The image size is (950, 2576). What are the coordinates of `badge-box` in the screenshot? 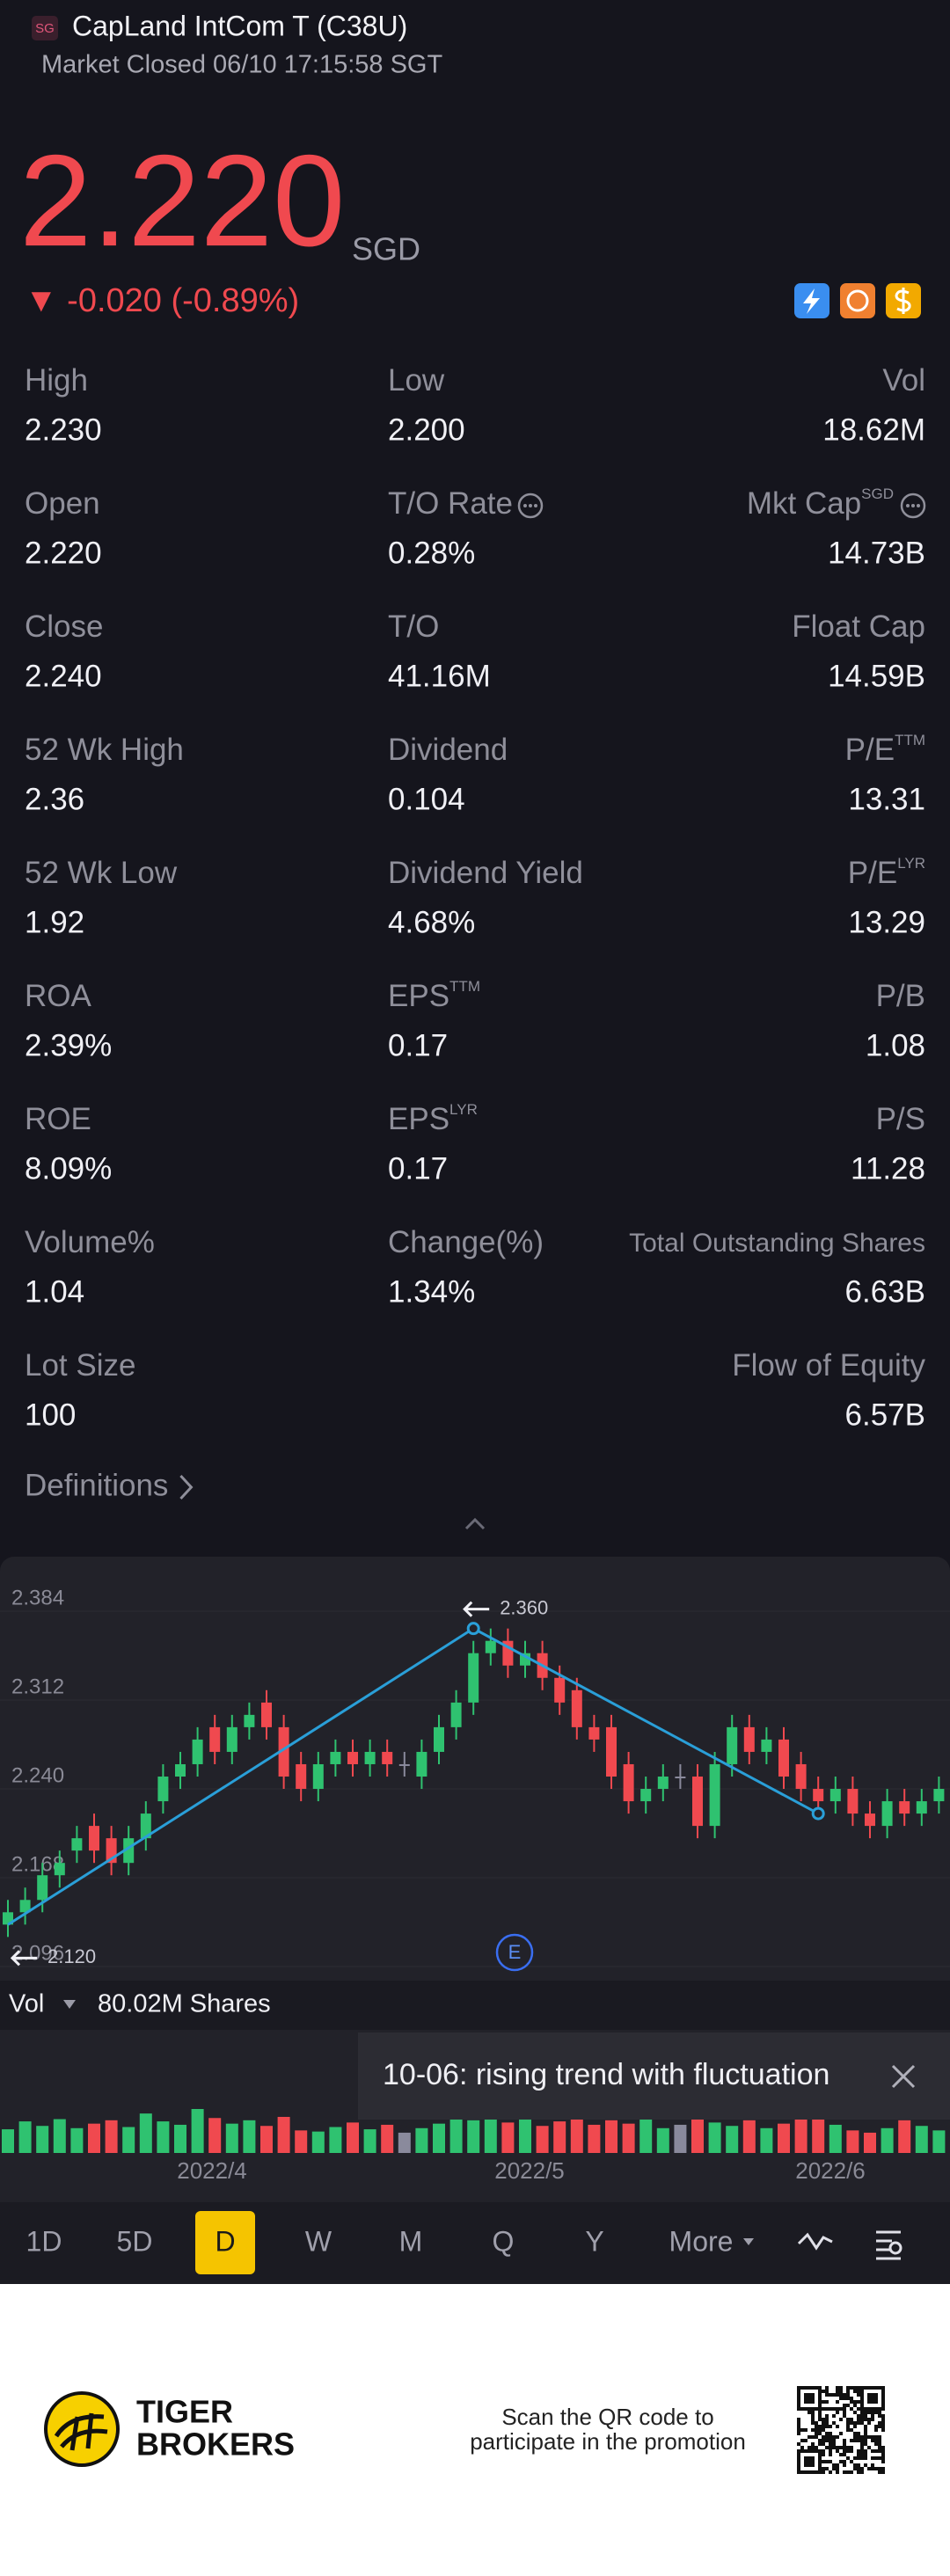 It's located at (45, 28).